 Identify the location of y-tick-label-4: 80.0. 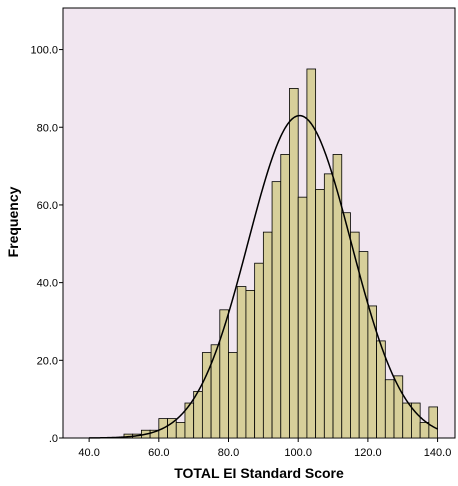
(47, 128).